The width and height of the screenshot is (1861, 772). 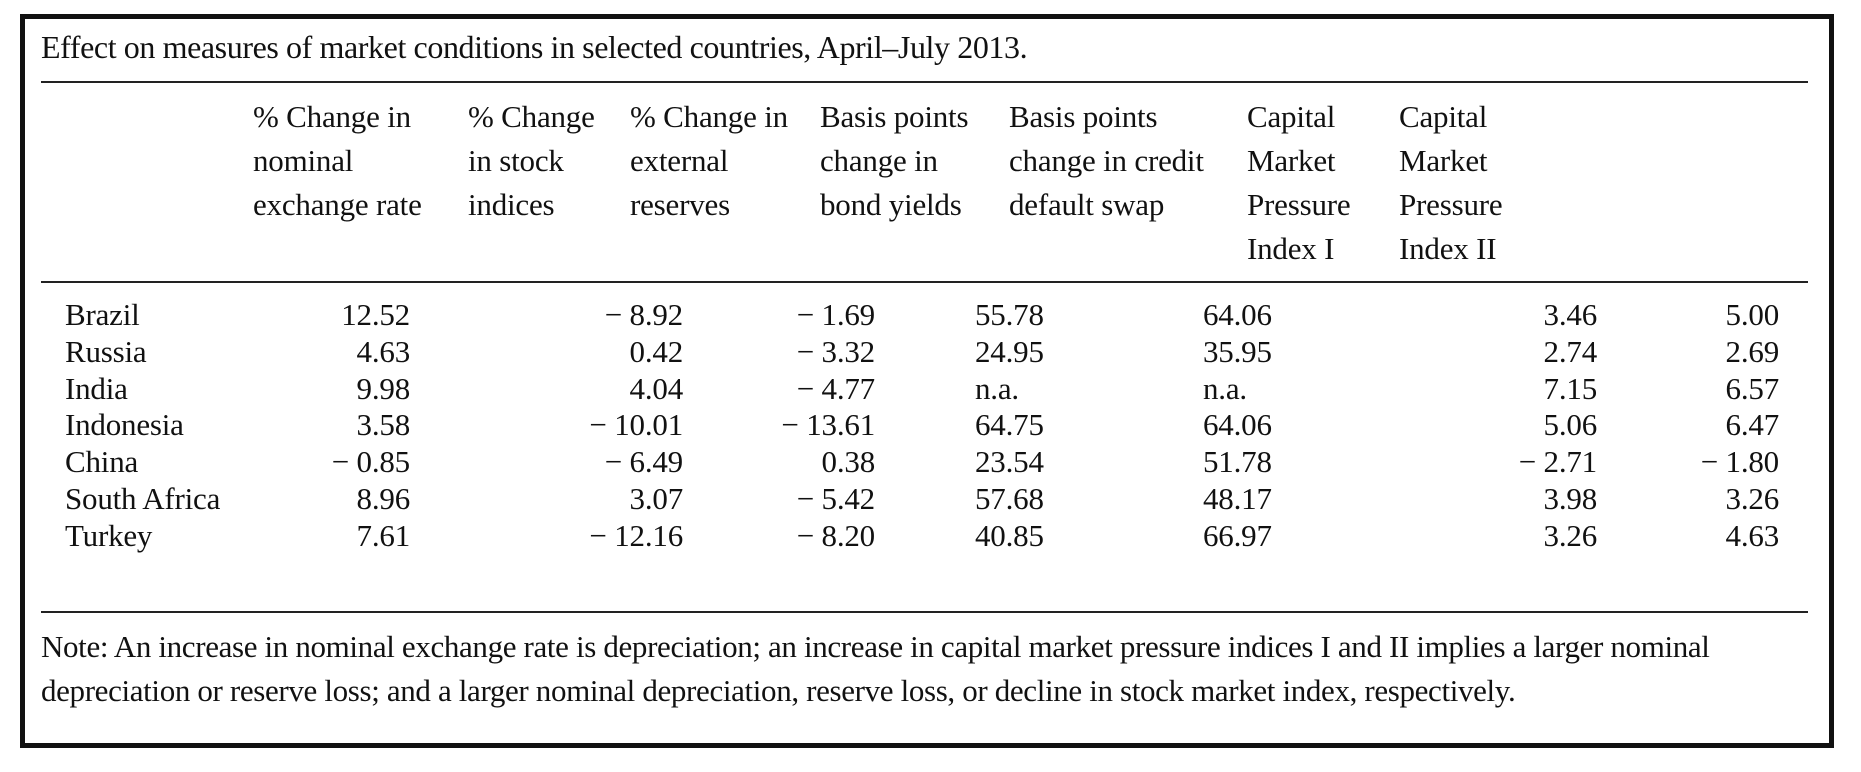 What do you see at coordinates (1570, 498) in the screenshot?
I see `cmp-index-1-cell: 3.98` at bounding box center [1570, 498].